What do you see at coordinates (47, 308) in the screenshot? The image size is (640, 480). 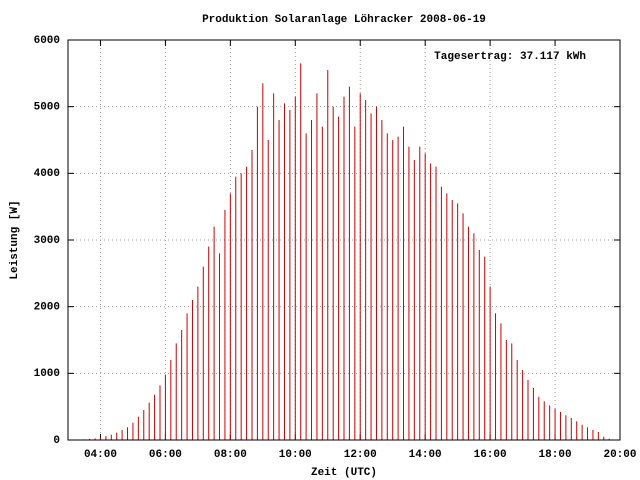 I see `y-tick-label: 2000` at bounding box center [47, 308].